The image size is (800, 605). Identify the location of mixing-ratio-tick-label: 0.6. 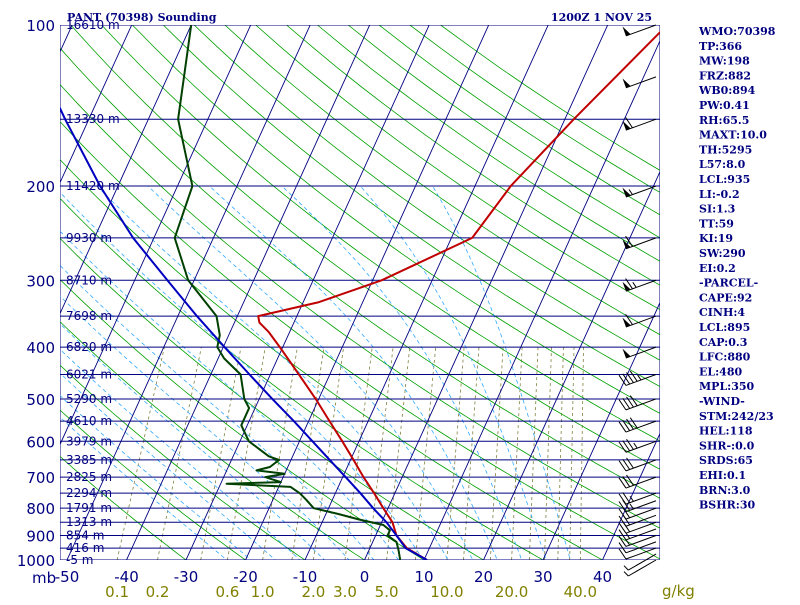
(227, 591).